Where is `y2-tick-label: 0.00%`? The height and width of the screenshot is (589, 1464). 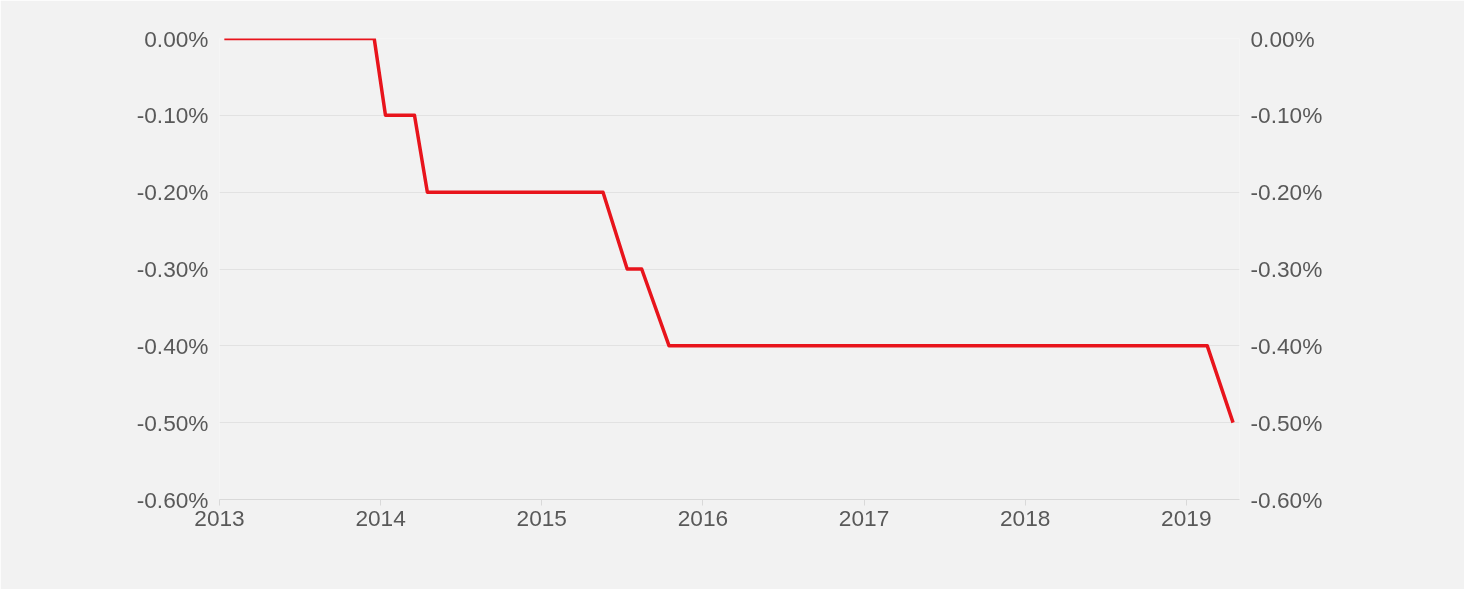 y2-tick-label: 0.00% is located at coordinates (1282, 38).